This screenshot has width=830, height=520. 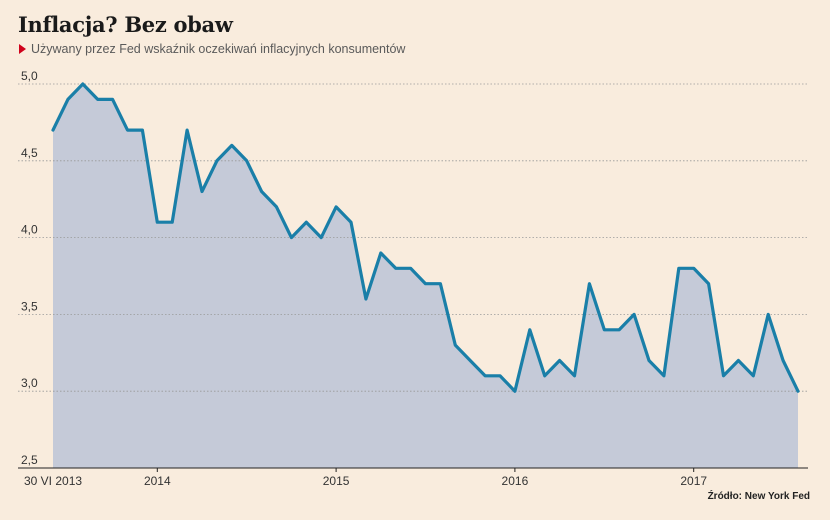 I want to click on y-tick-label: 4,5, so click(x=29, y=153).